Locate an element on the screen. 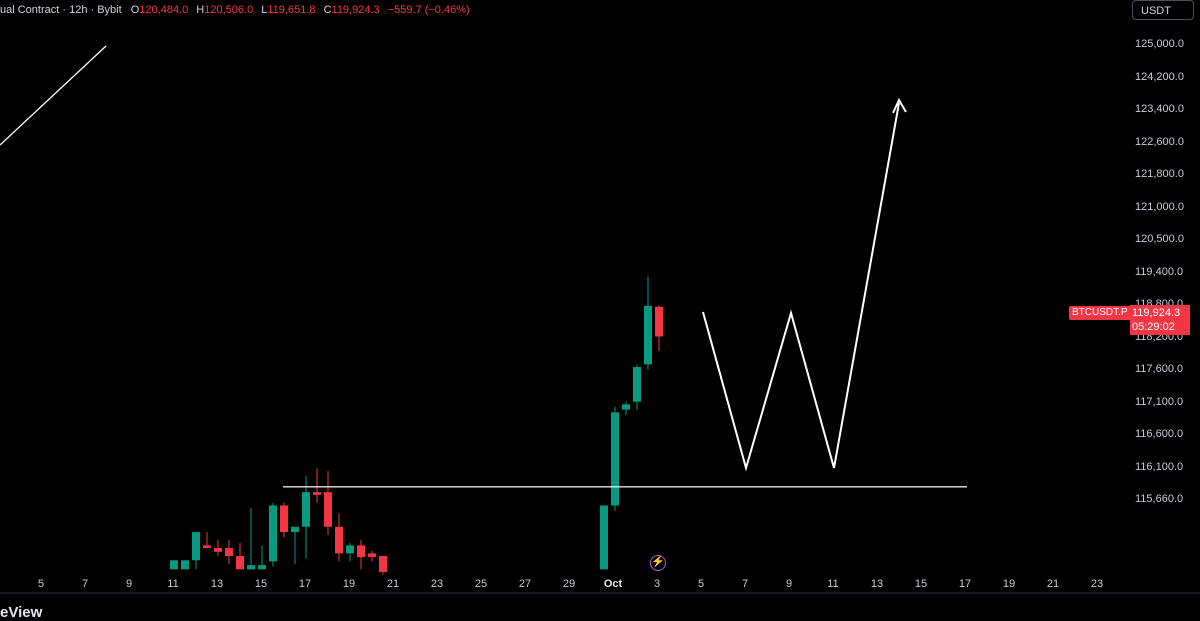  price-axis-label: 117,100.0 is located at coordinates (1159, 401).